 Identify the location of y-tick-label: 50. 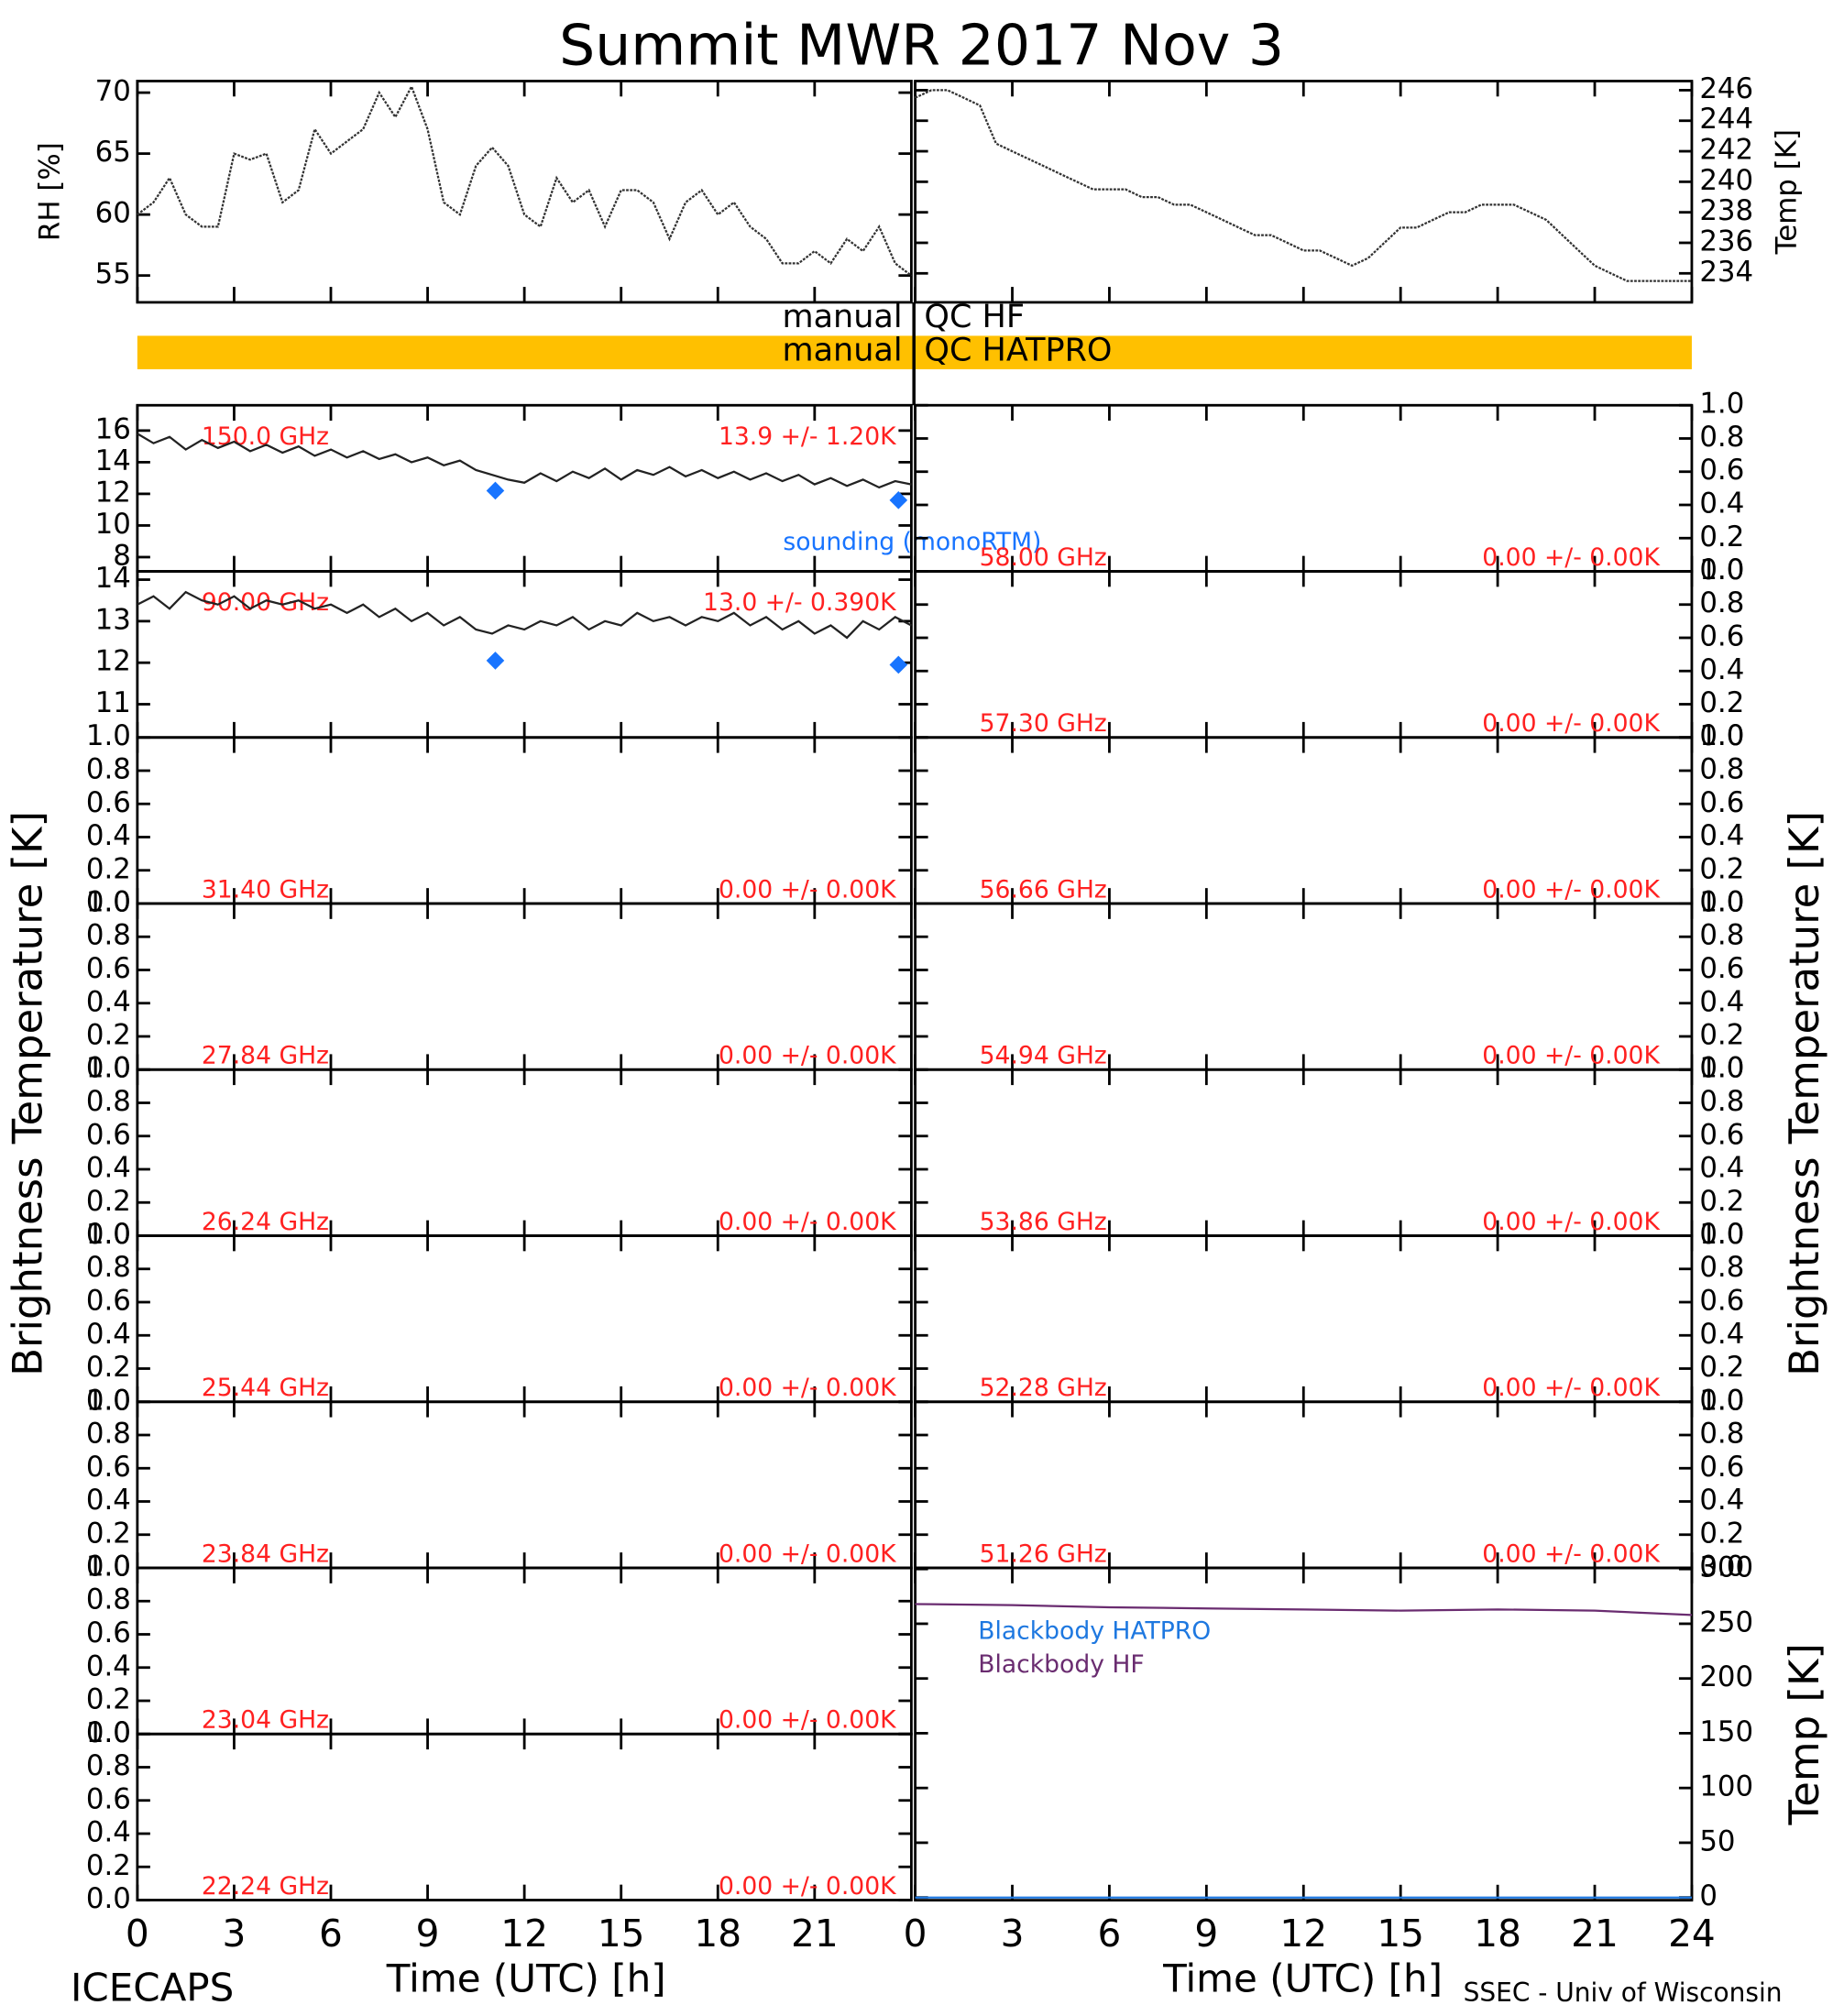
(1717, 1840).